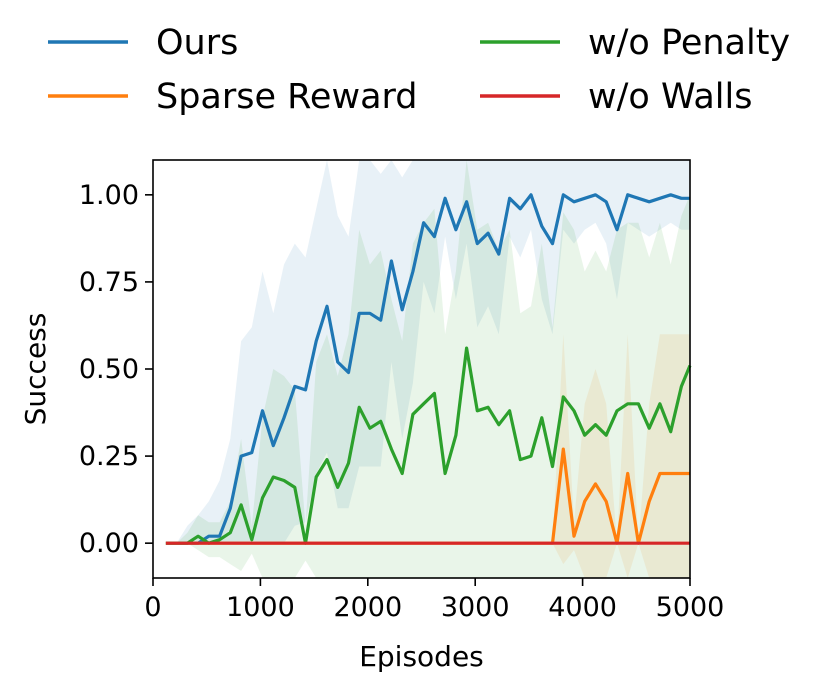 The height and width of the screenshot is (693, 830). What do you see at coordinates (35, 369) in the screenshot?
I see `y-axis-label: Success` at bounding box center [35, 369].